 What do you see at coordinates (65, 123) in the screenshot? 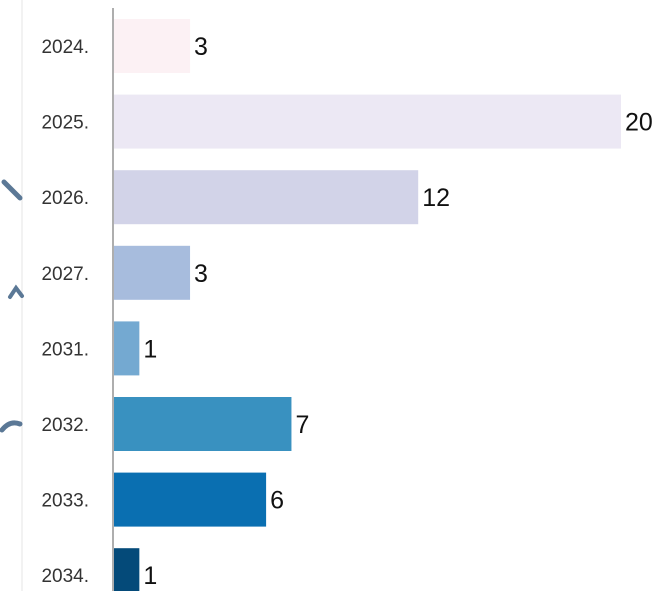
I see `category-label: 2025.` at bounding box center [65, 123].